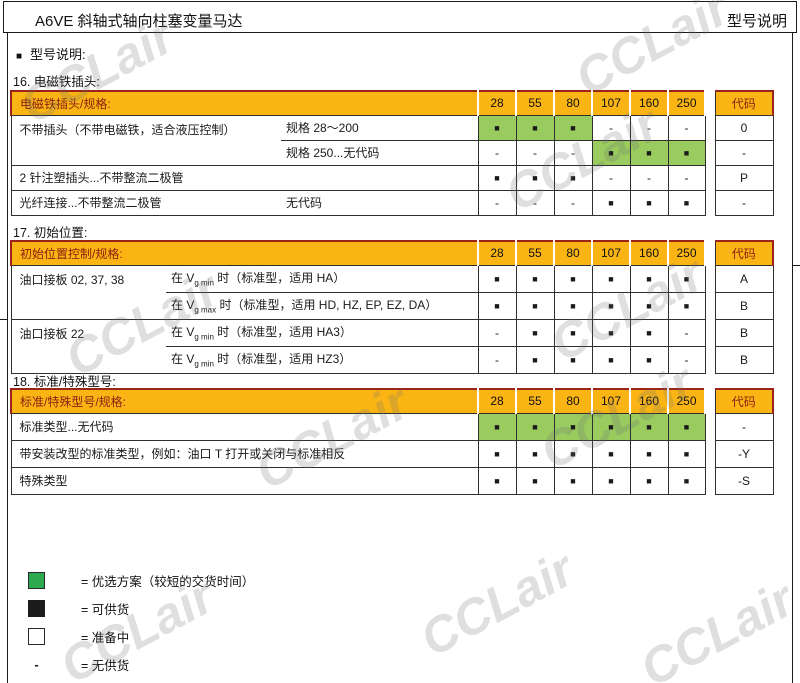 The image size is (800, 683). I want to click on table-row: 光纤连接...不带整流二极管 无代码 - - - ■ ■ ■ -, so click(392, 202).